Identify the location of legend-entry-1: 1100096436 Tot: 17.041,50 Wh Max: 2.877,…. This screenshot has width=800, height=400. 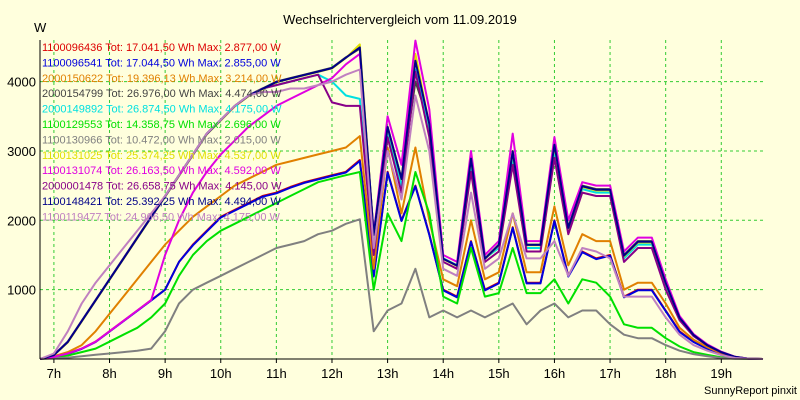
(161, 48).